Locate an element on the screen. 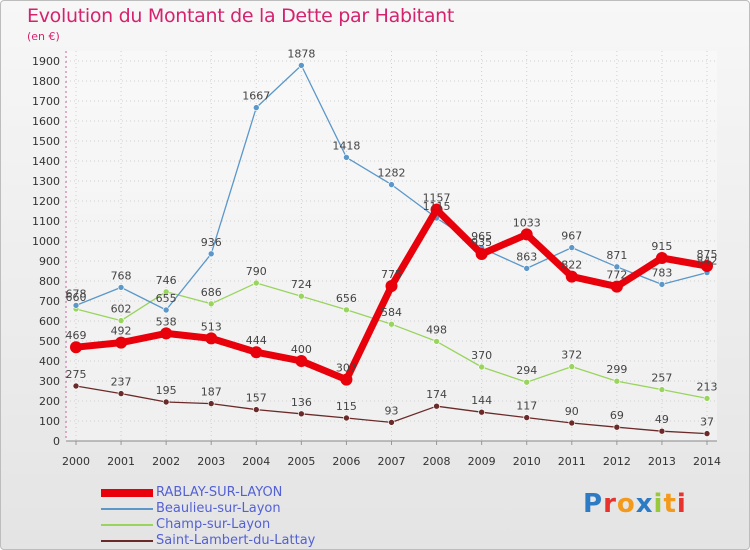  data-label: 772 is located at coordinates (616, 275).